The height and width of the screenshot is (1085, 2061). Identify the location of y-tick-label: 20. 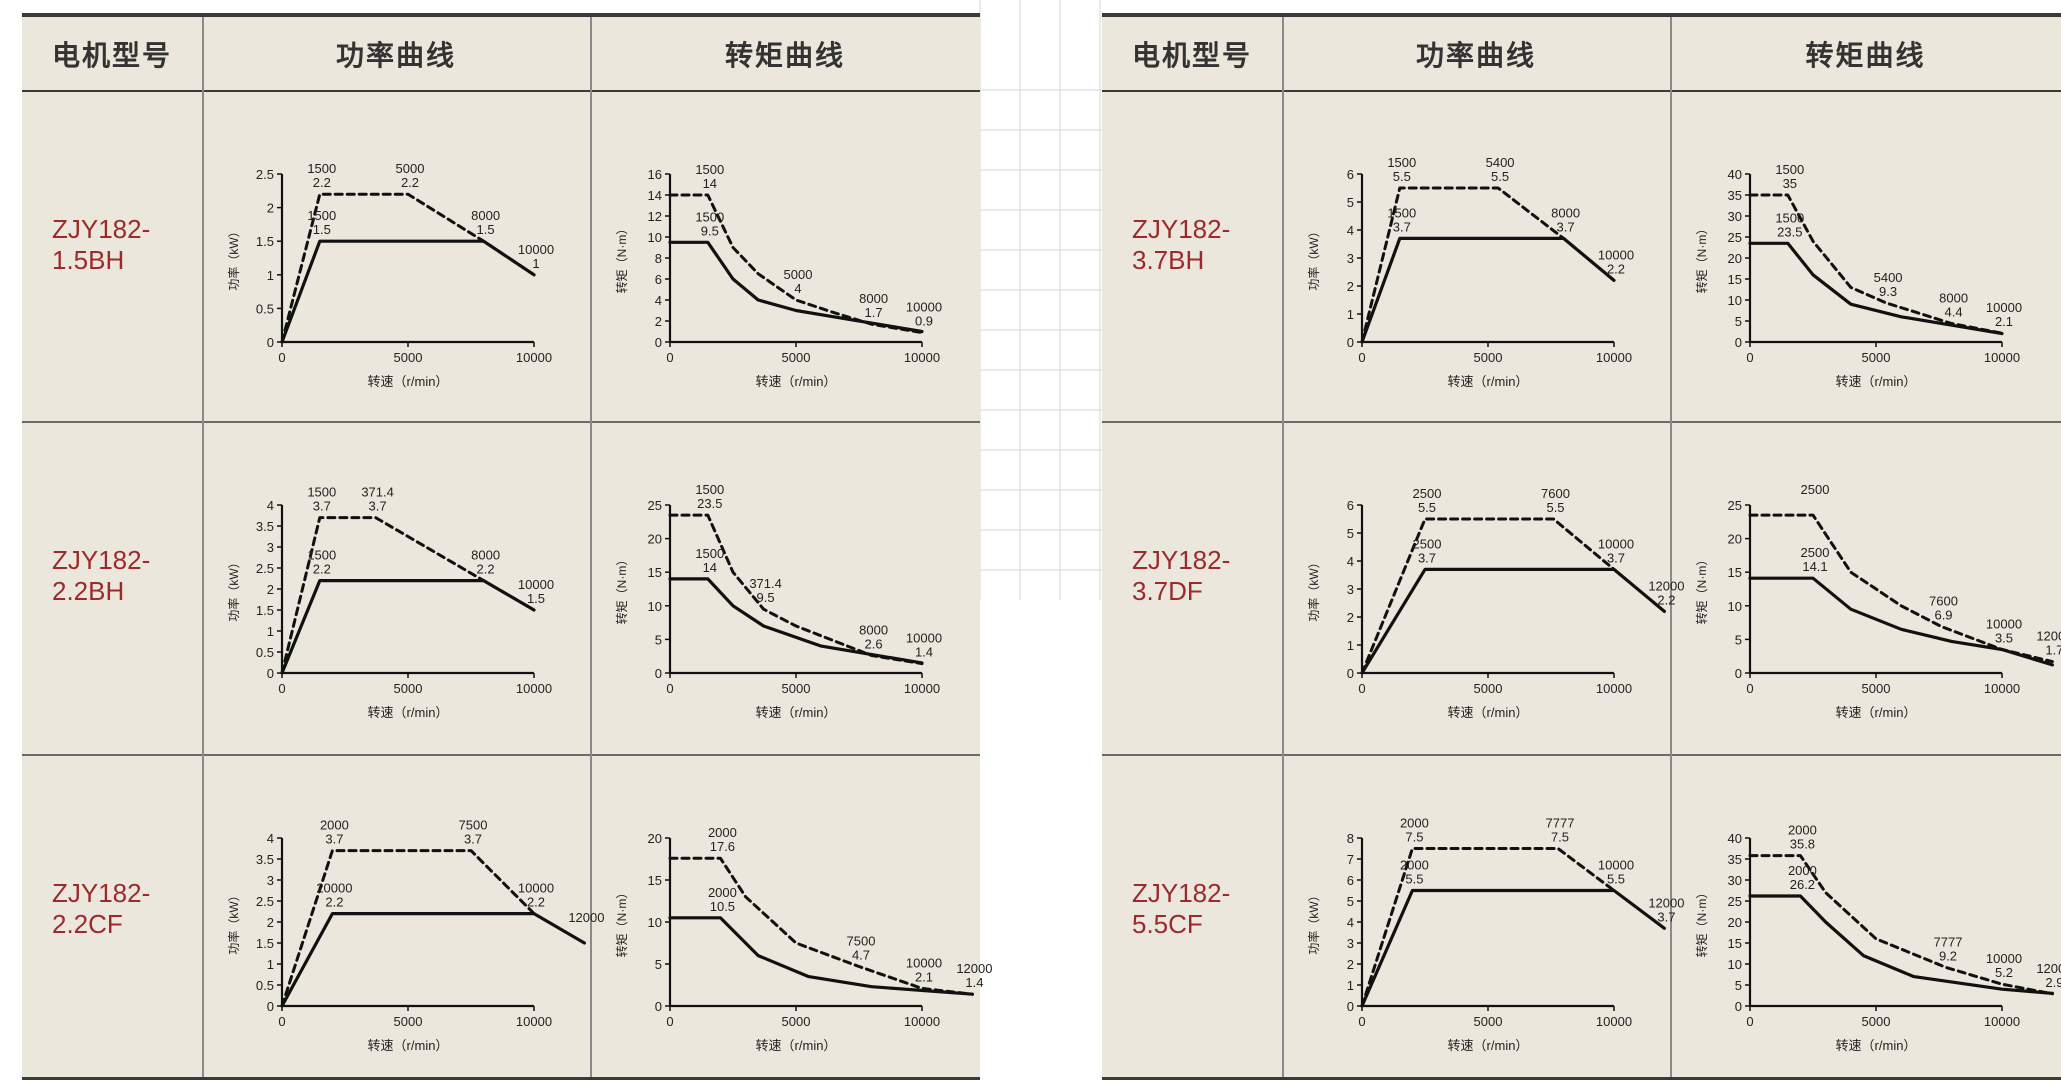
(655, 539).